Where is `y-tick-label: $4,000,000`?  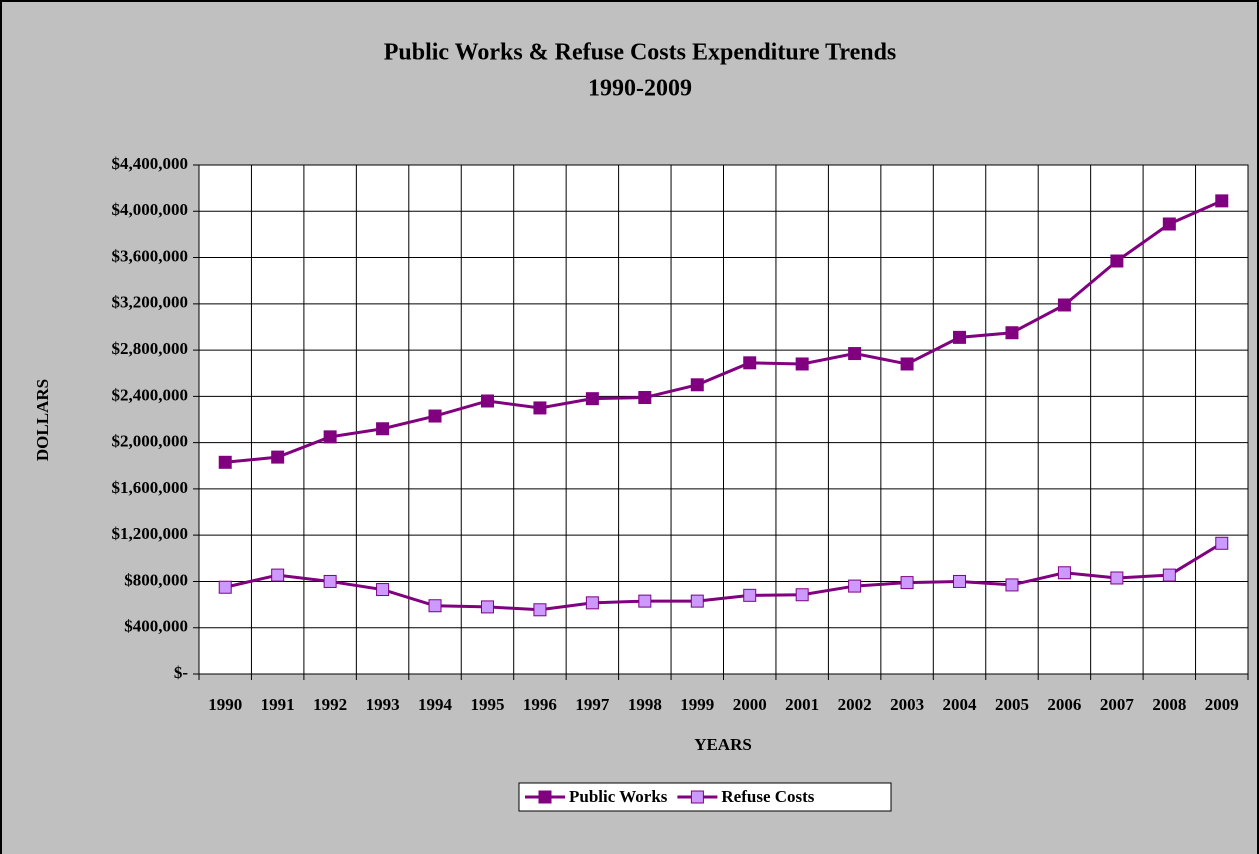 y-tick-label: $4,000,000 is located at coordinates (150, 209).